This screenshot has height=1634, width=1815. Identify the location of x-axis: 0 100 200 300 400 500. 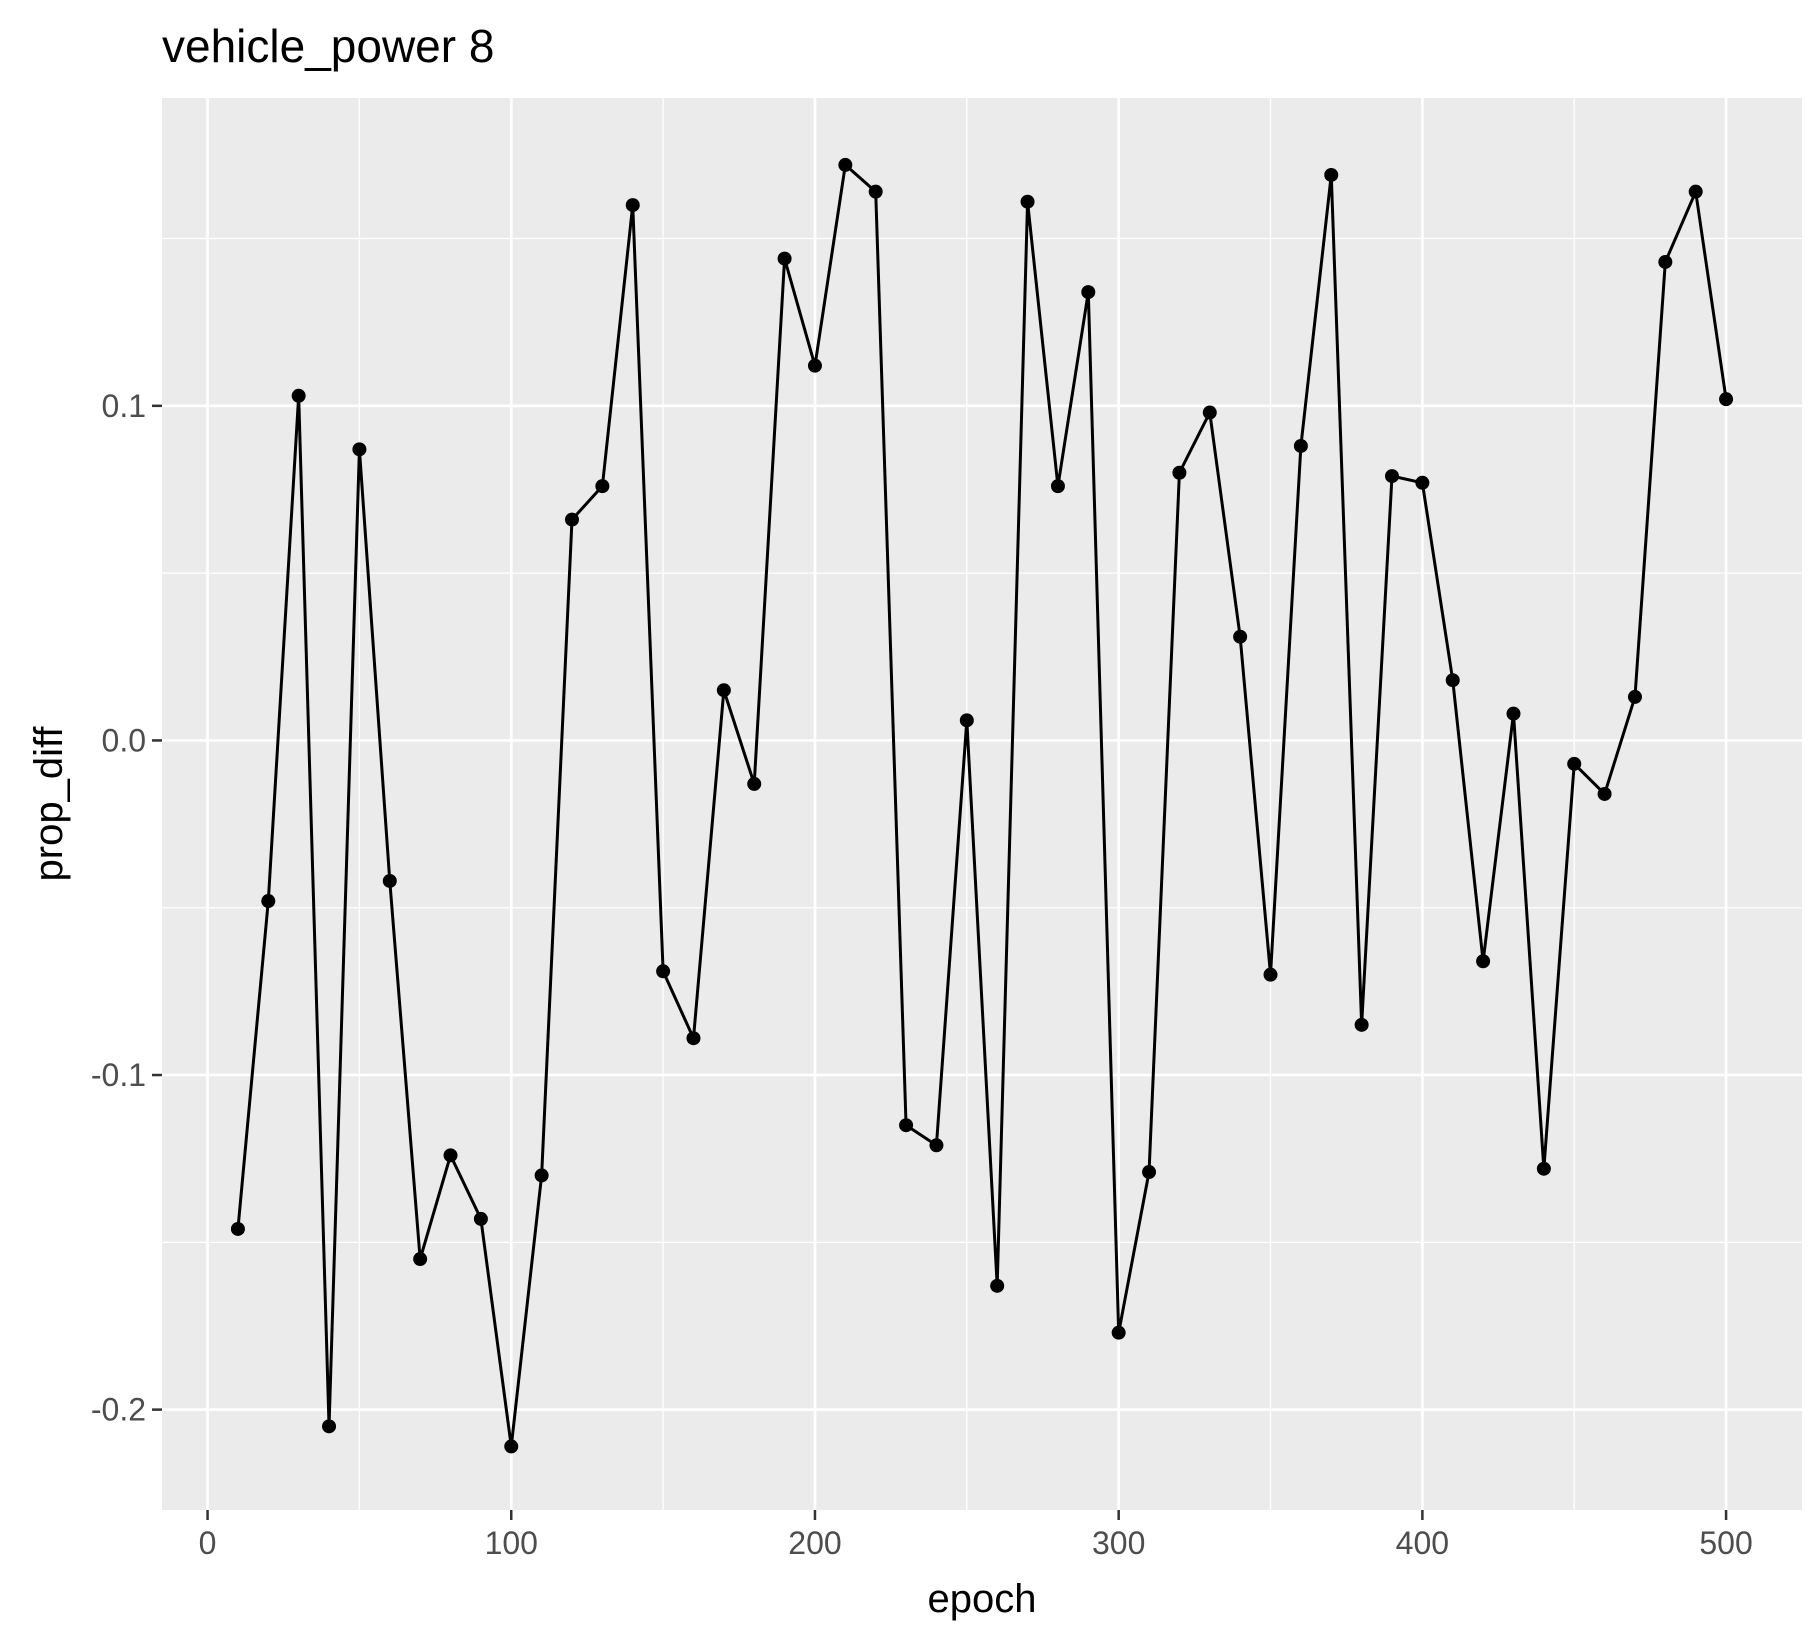
(976, 1535).